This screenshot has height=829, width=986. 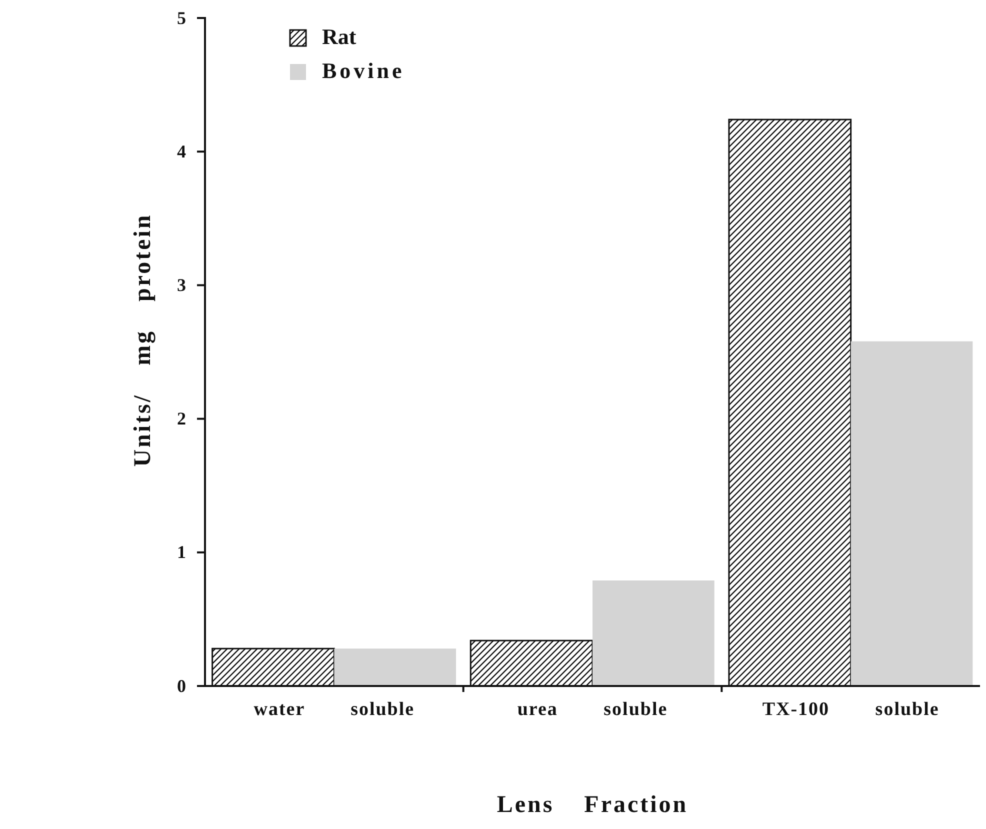 What do you see at coordinates (363, 70) in the screenshot?
I see `legend-label: Bovine` at bounding box center [363, 70].